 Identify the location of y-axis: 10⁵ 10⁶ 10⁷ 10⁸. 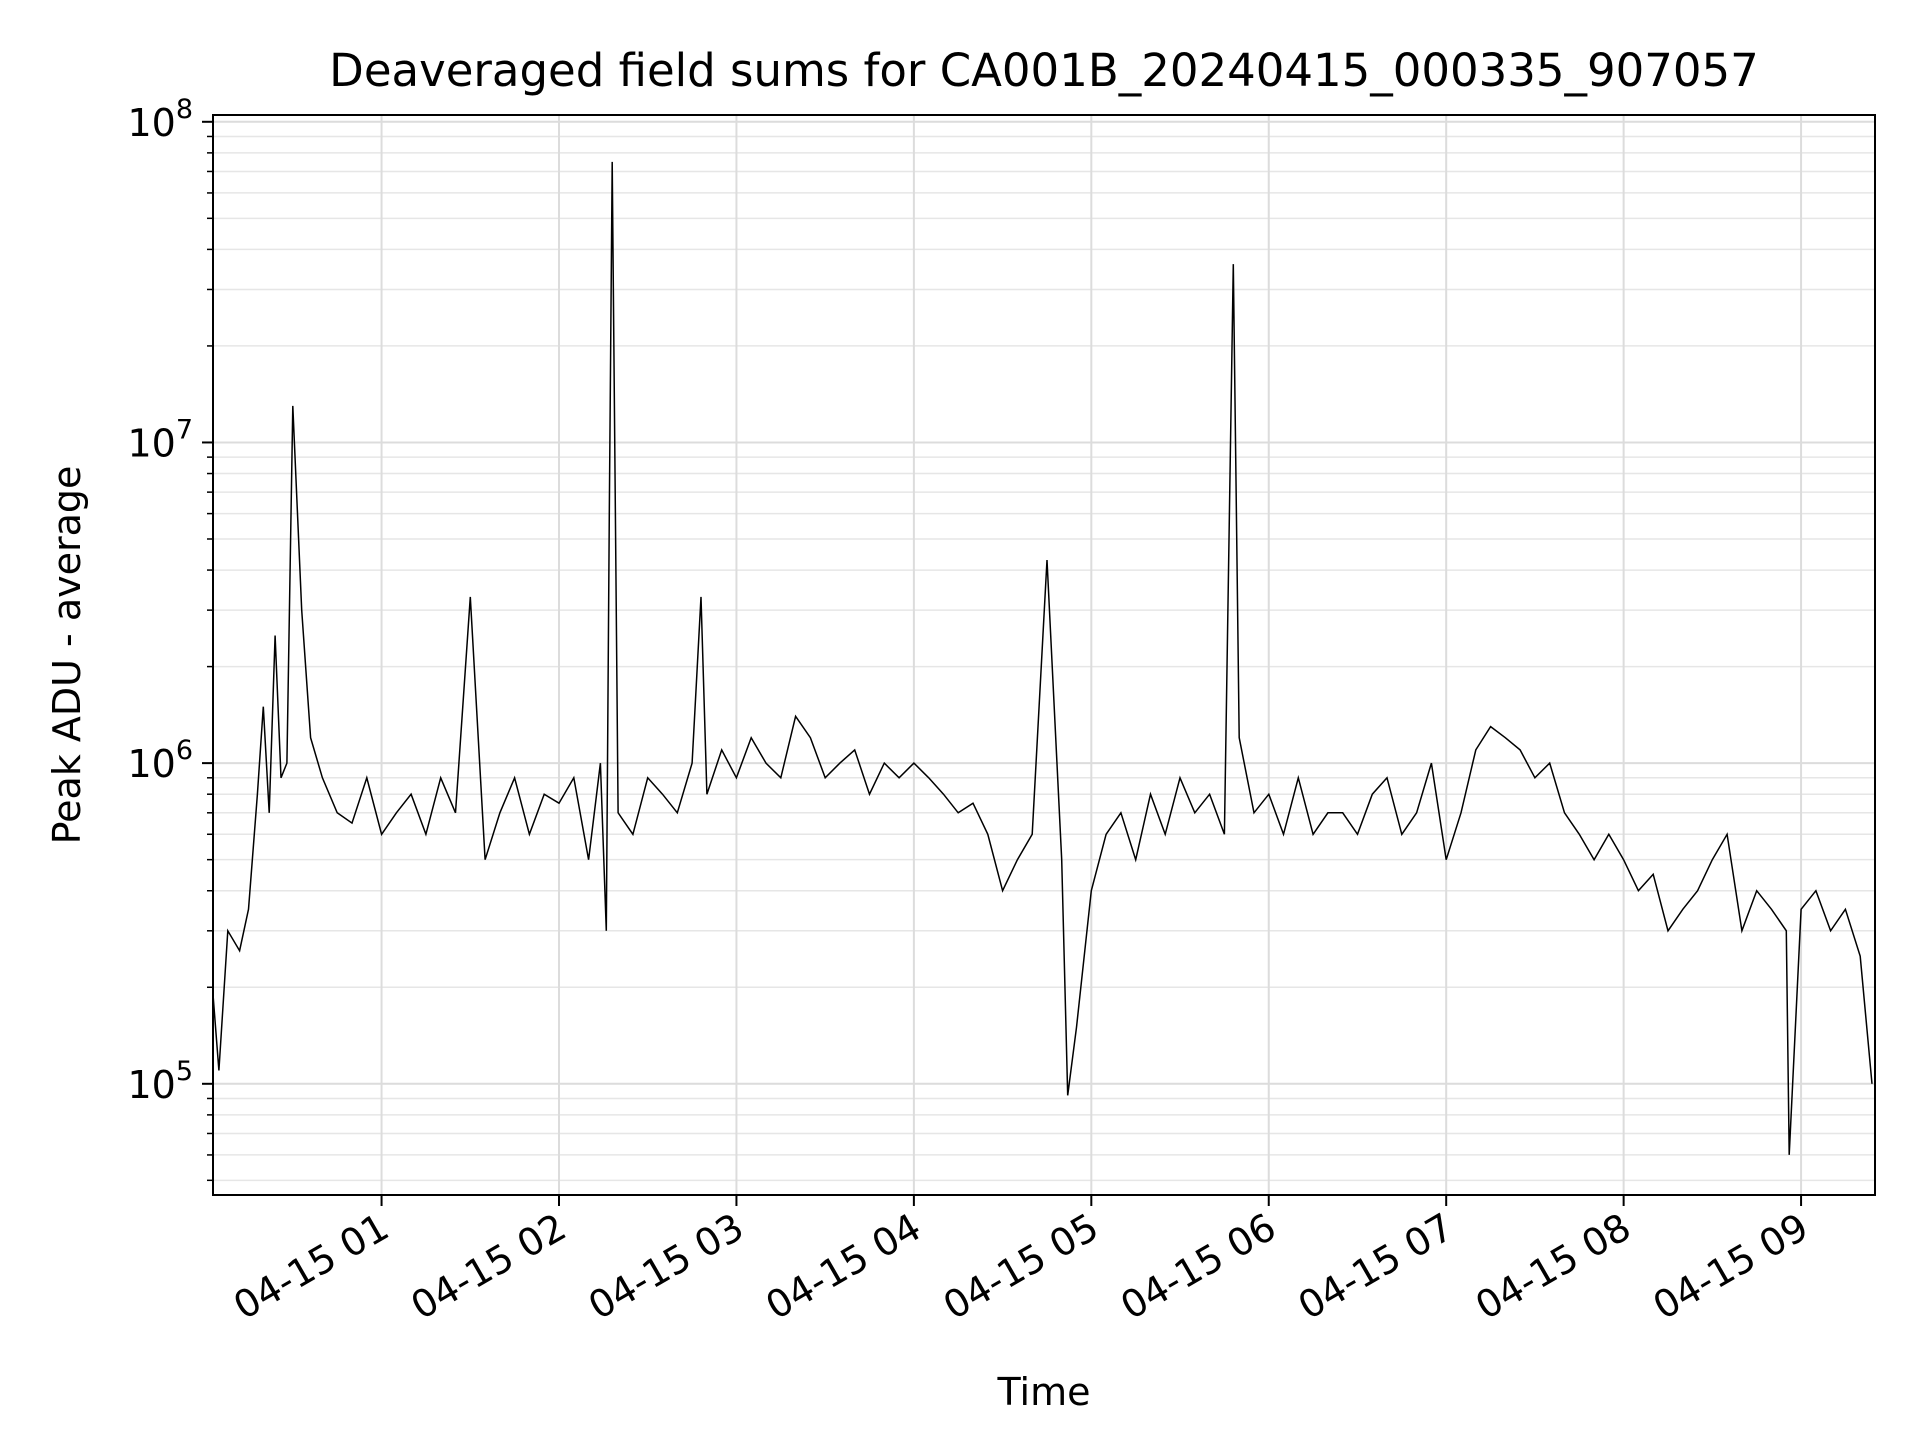
(170, 638).